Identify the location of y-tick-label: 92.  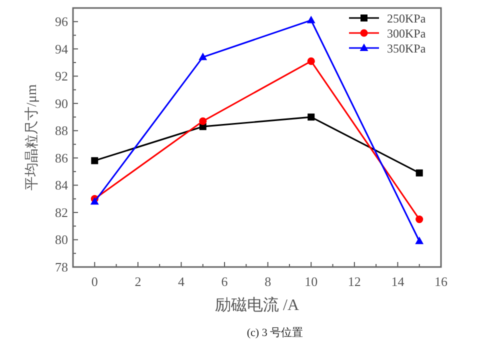
(61, 76).